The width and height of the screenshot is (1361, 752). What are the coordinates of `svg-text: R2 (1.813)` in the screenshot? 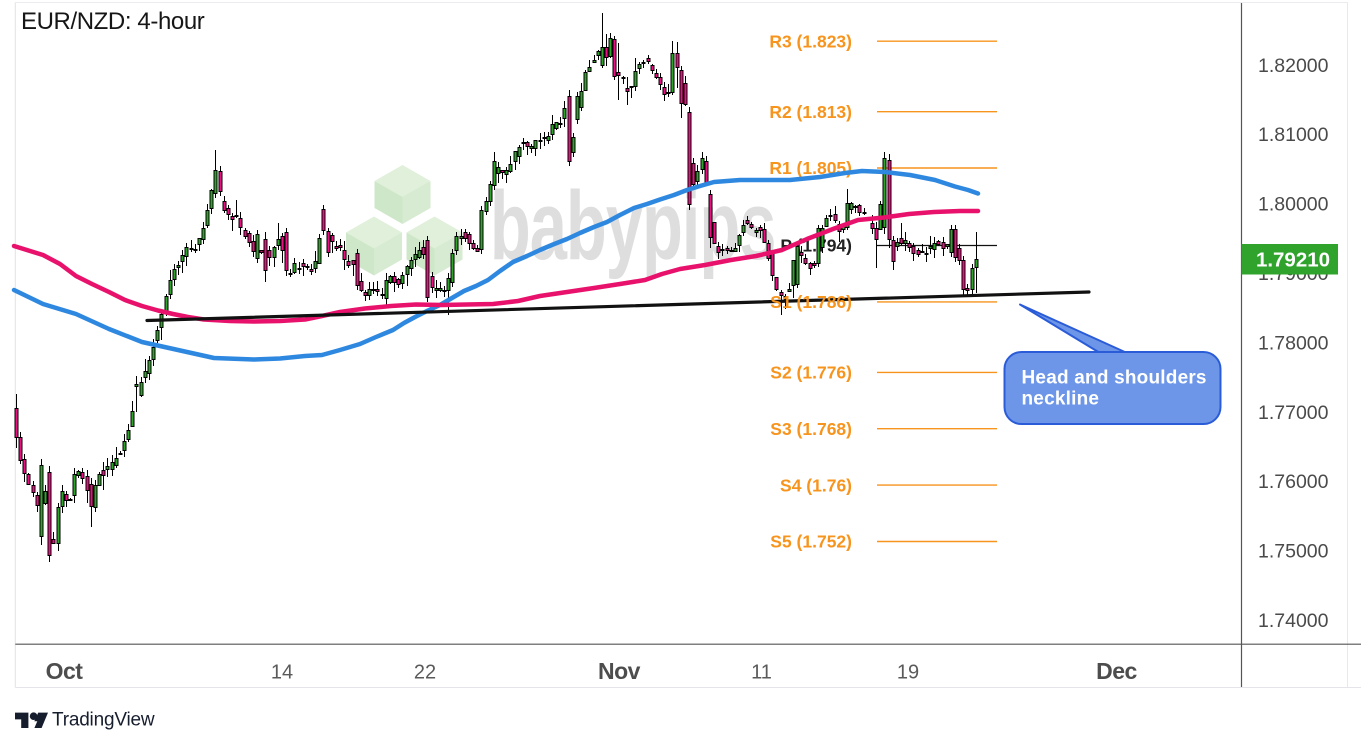 It's located at (810, 112).